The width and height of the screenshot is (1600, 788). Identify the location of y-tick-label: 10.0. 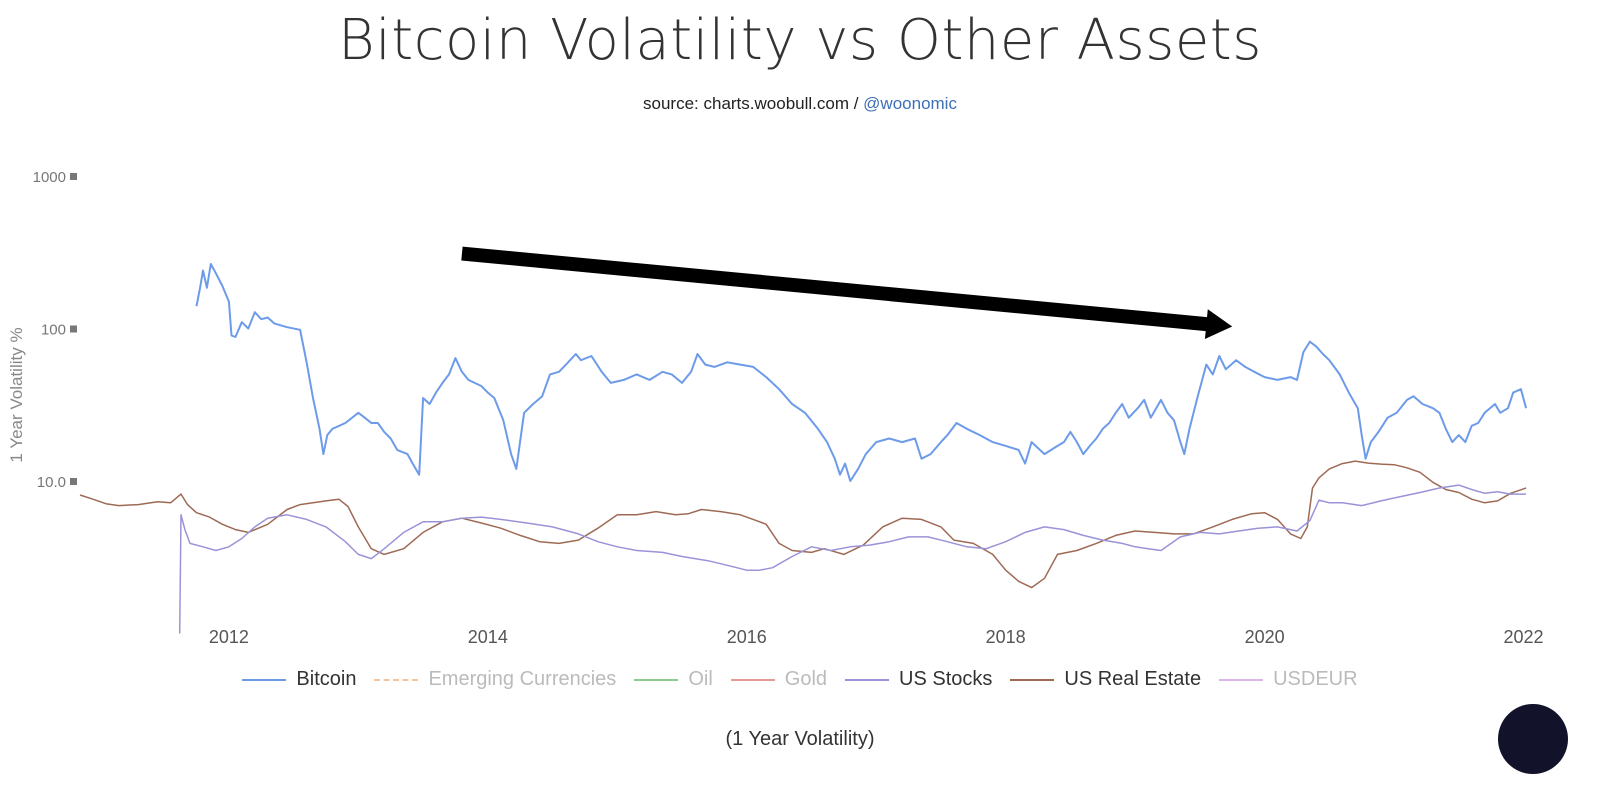
(51, 482).